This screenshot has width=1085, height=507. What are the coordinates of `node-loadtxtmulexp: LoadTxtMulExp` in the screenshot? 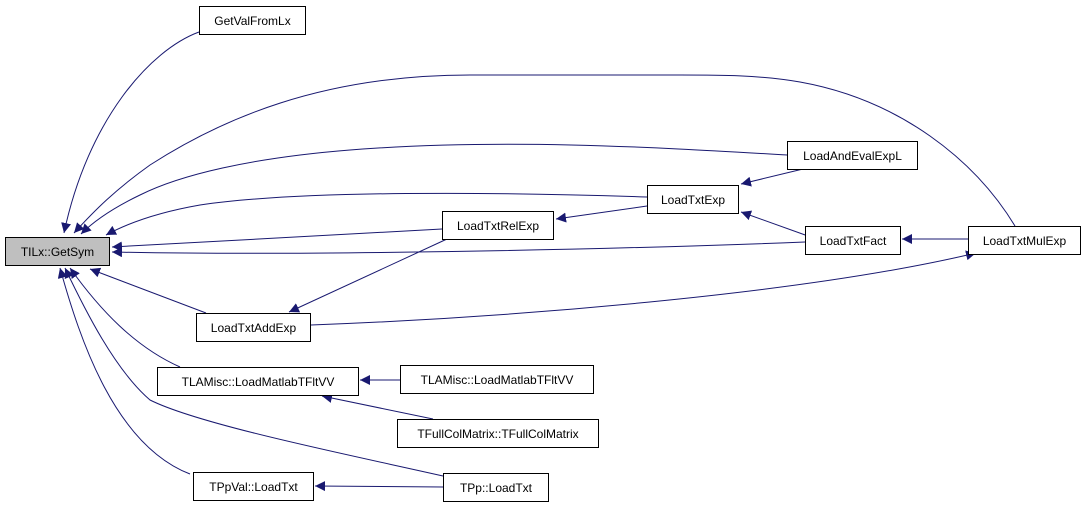 It's located at (1024, 240).